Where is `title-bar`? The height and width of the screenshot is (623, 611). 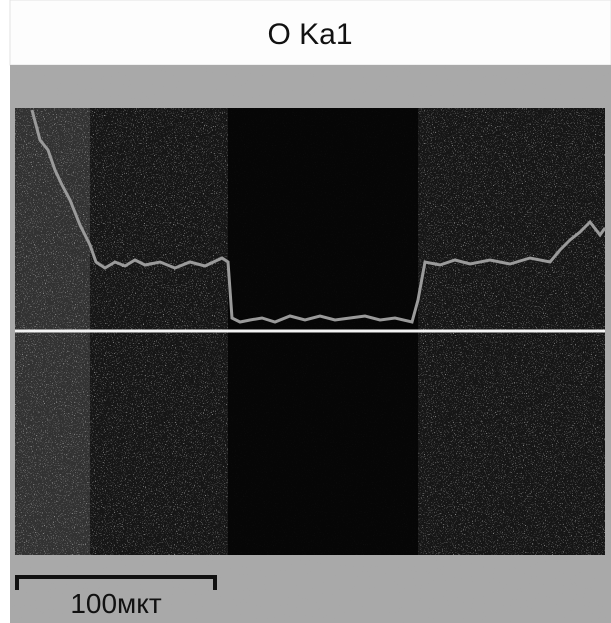 title-bar is located at coordinates (310, 33).